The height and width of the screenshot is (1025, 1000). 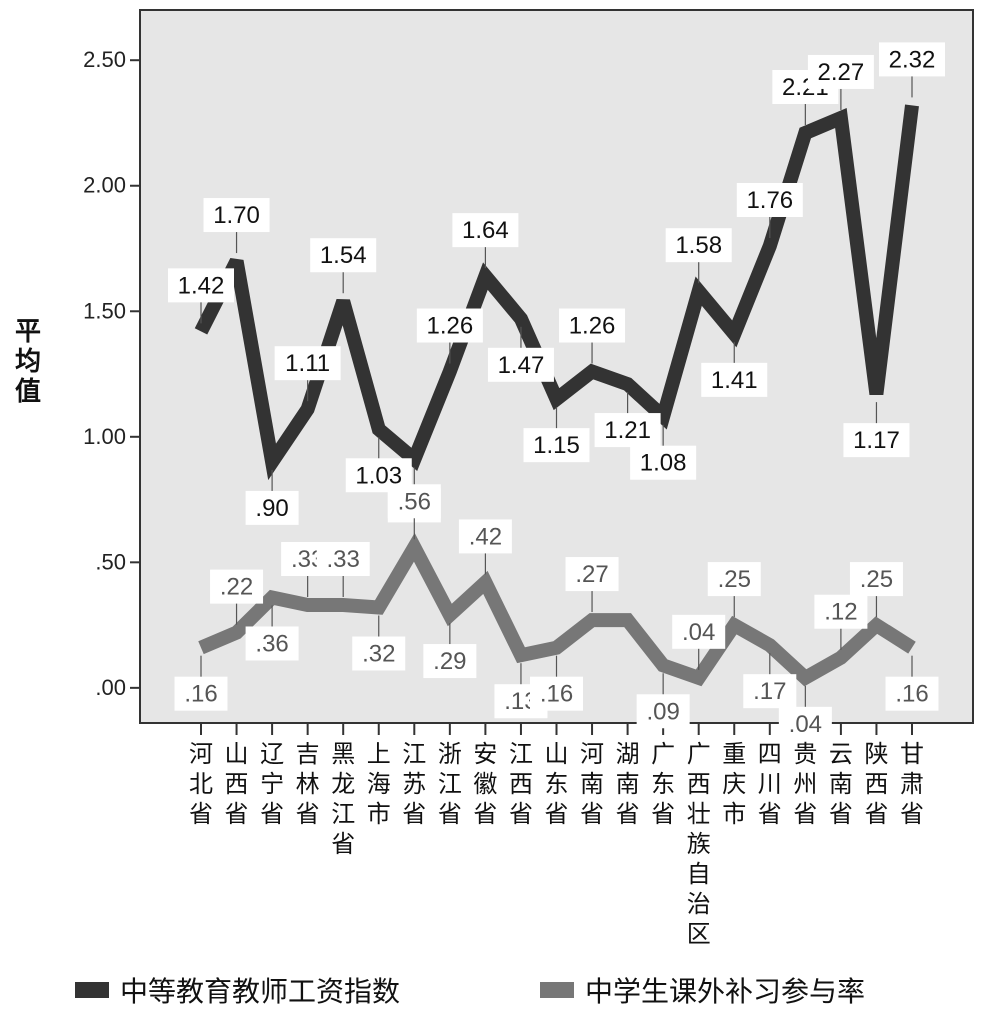 What do you see at coordinates (734, 784) in the screenshot?
I see `x-tick-label: 重庆市` at bounding box center [734, 784].